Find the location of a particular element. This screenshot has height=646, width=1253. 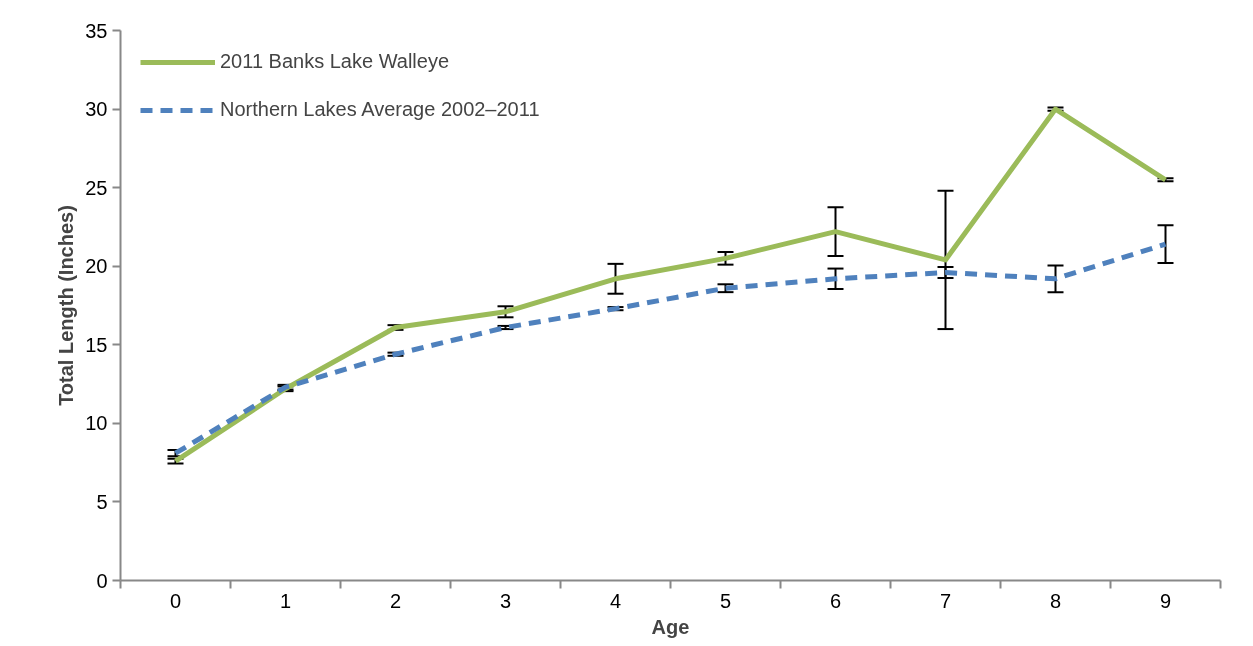

x-tick-label: 3 is located at coordinates (505, 600).